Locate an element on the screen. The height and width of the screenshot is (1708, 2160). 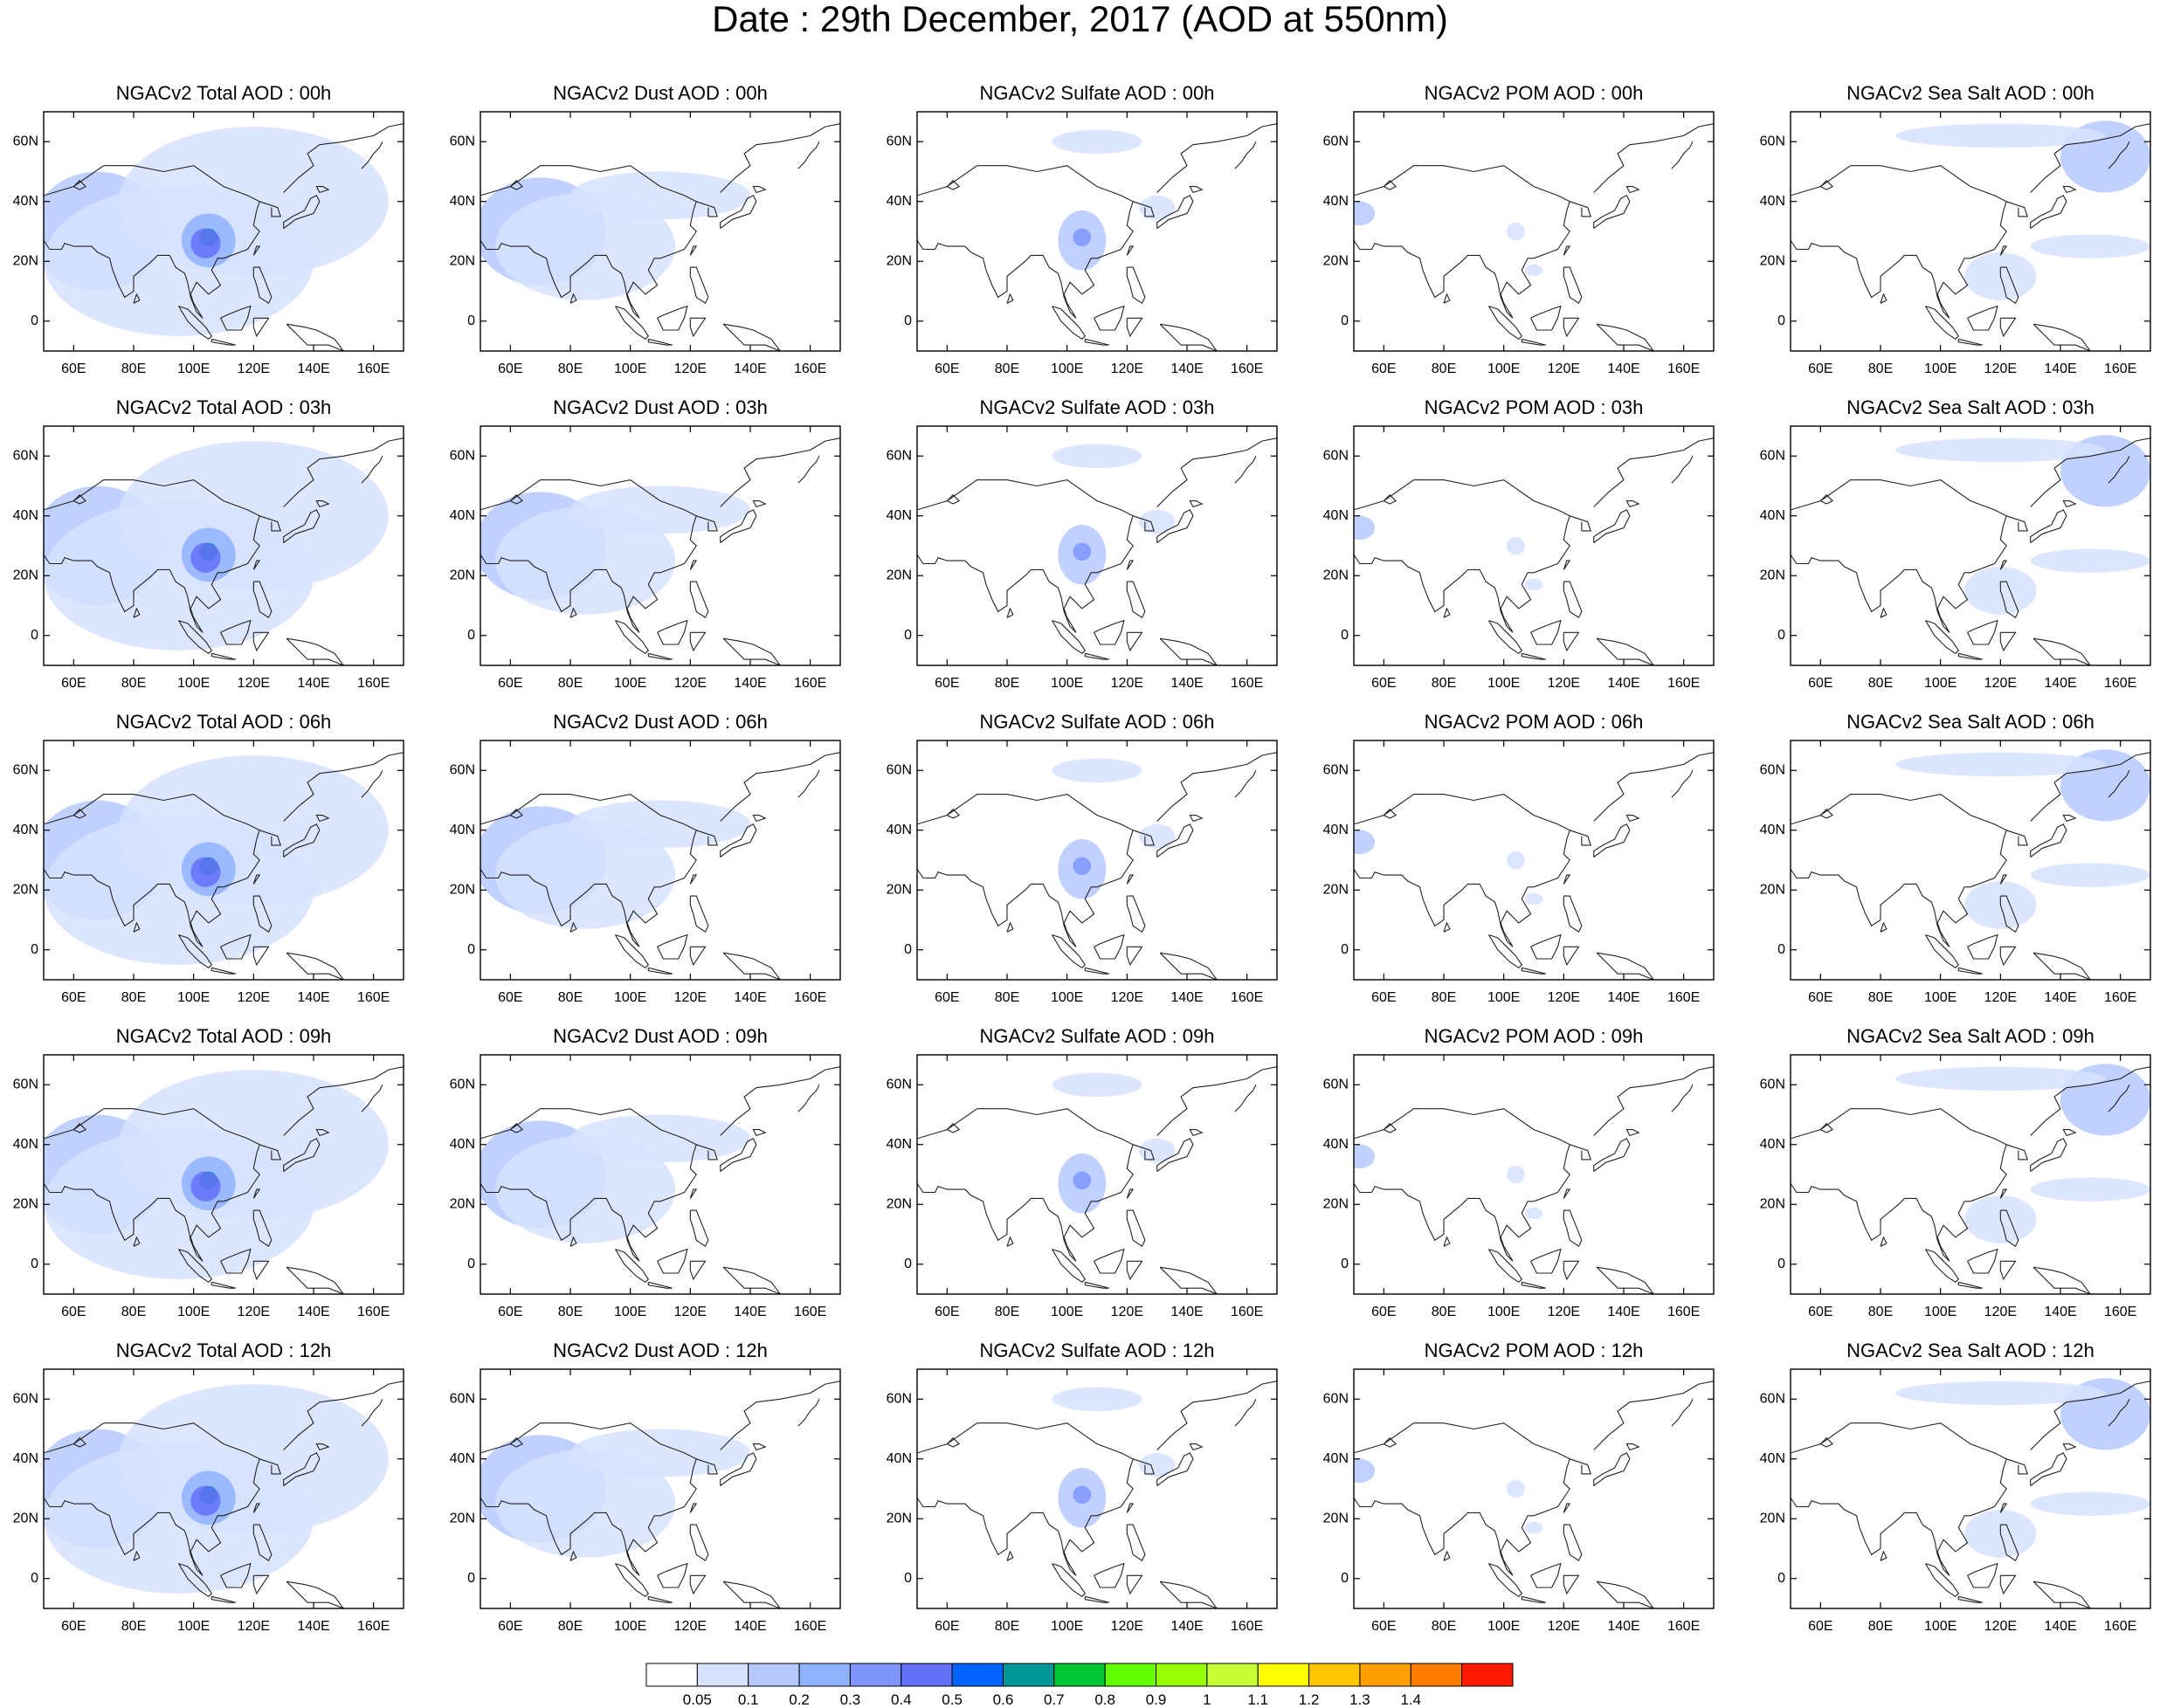
colorbar-label: 0.2 is located at coordinates (799, 1699).